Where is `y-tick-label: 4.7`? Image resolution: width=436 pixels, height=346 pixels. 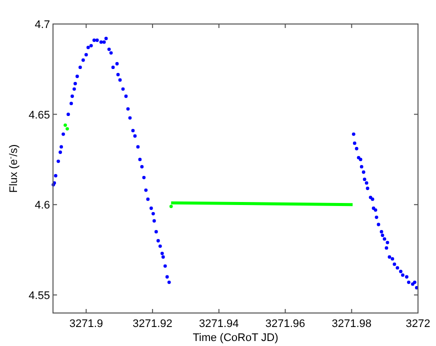 y-tick-label: 4.7 is located at coordinates (42, 25).